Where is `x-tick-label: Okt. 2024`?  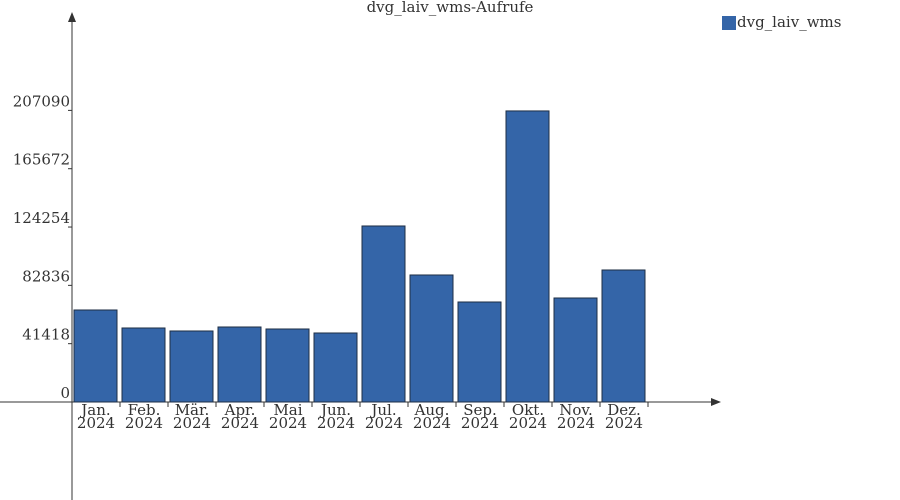 x-tick-label: Okt. 2024 is located at coordinates (528, 416).